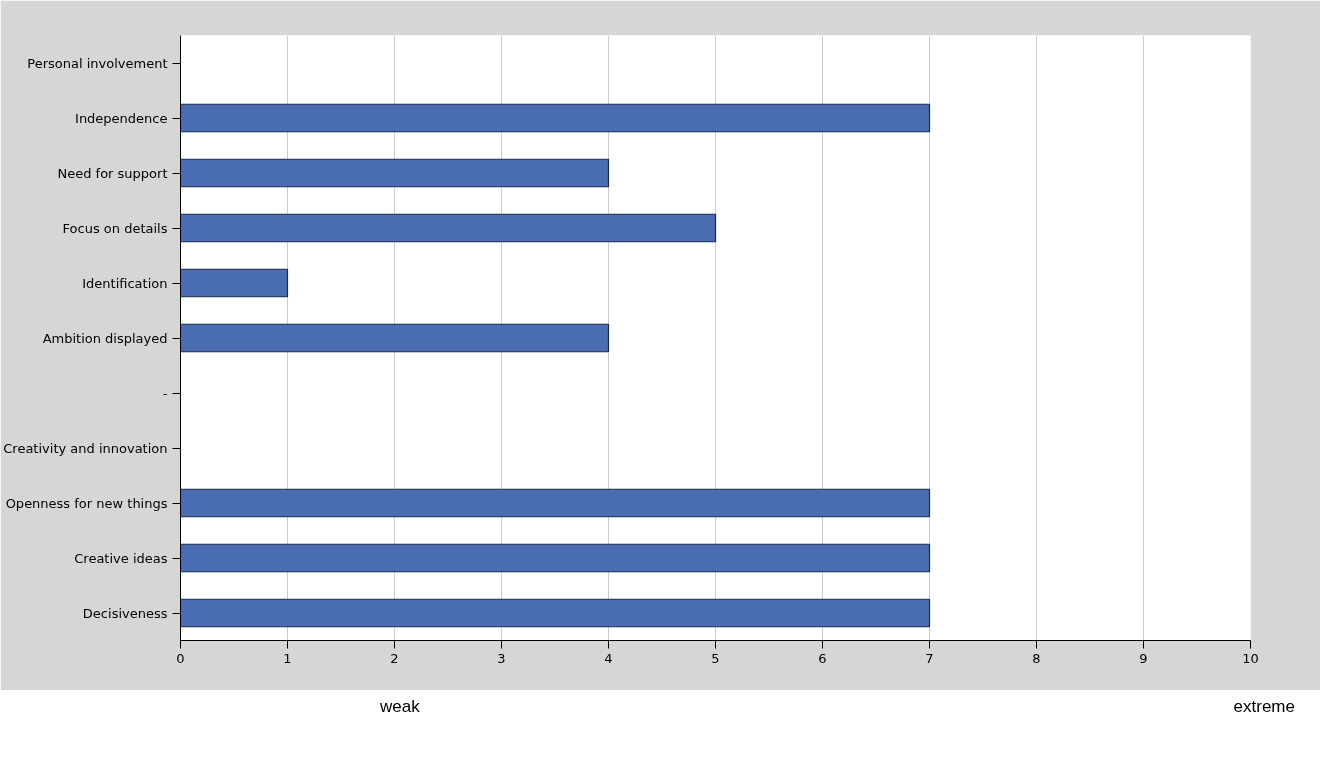 Image resolution: width=1334 pixels, height=775 pixels. Describe the element at coordinates (1264, 707) in the screenshot. I see `text: extreme` at that location.